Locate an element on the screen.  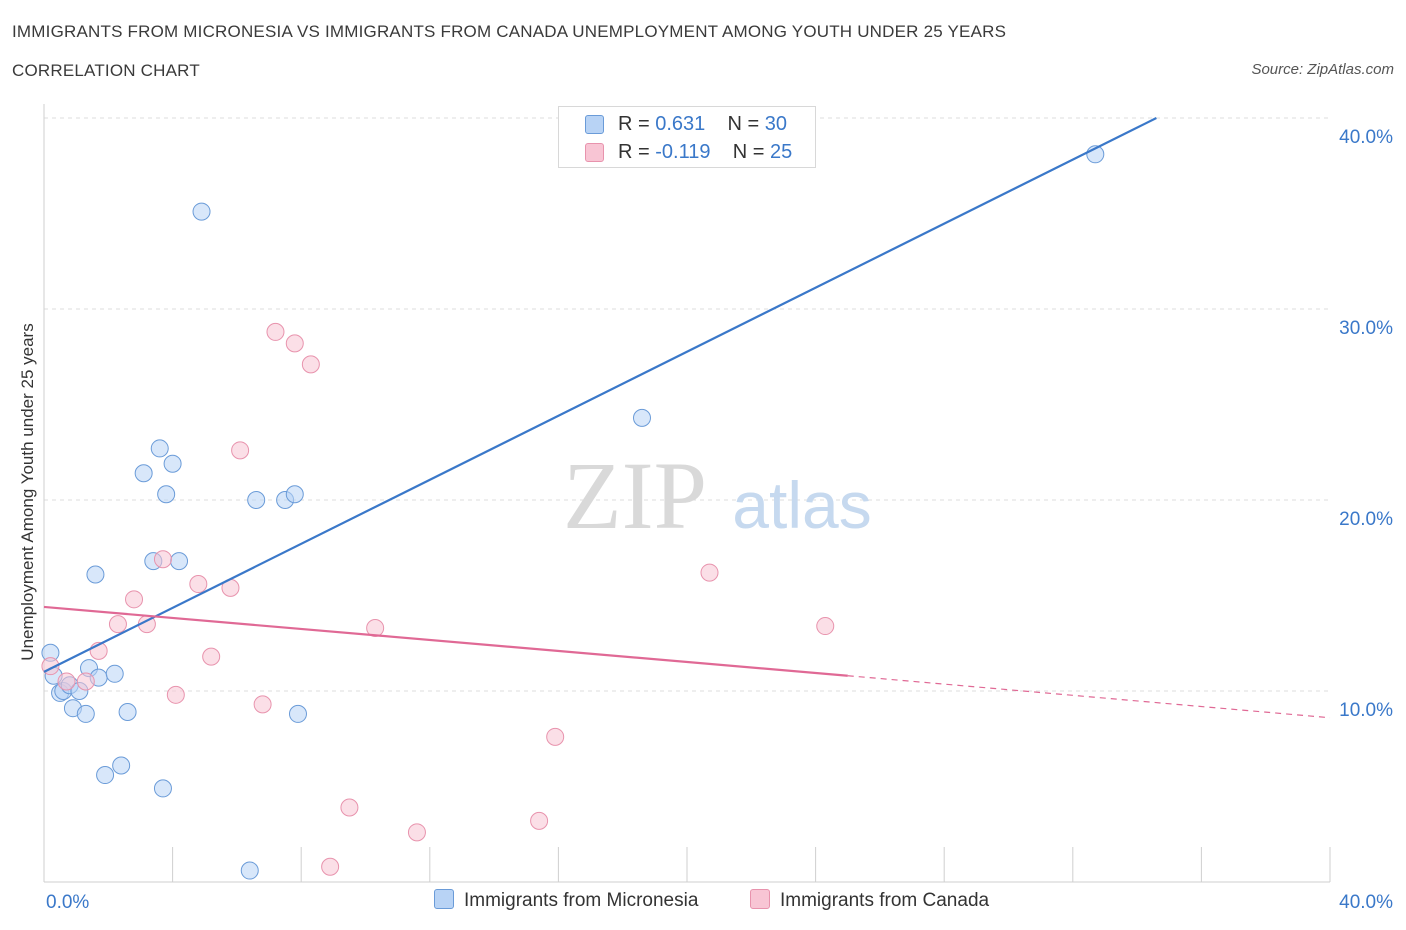
chart-subtitle: CORRELATION CHART is located at coordinates (106, 70).